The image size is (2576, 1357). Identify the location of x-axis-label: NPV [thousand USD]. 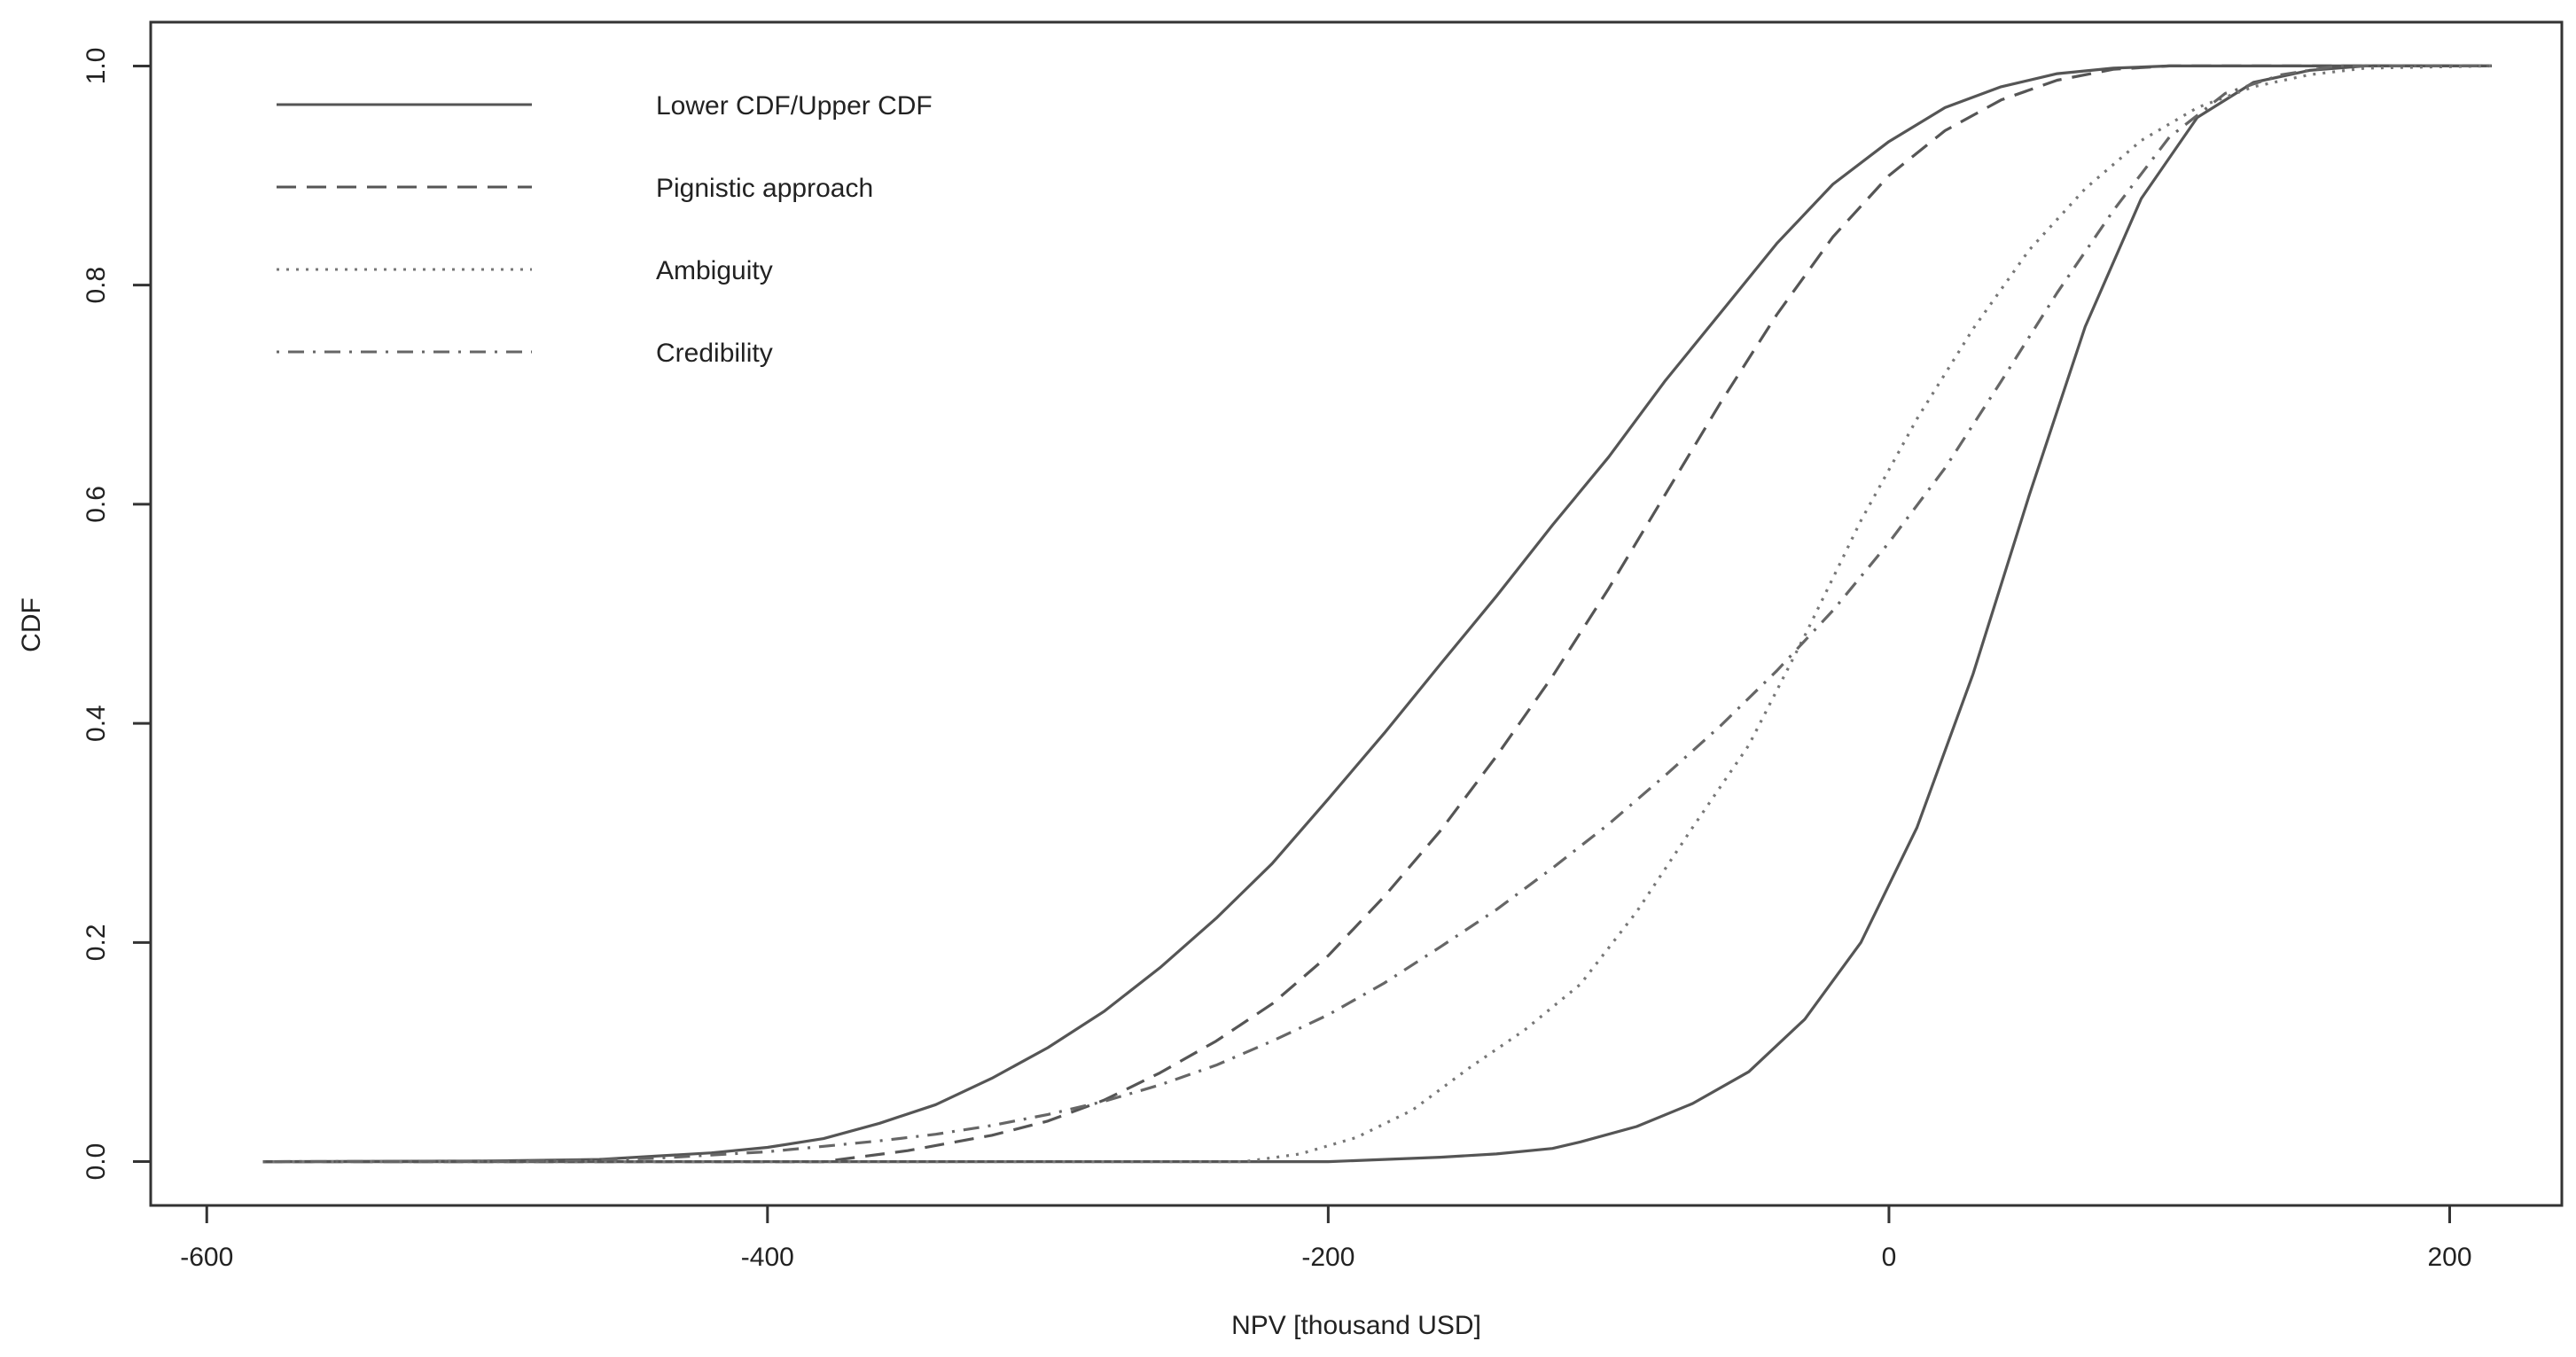
(1356, 1325).